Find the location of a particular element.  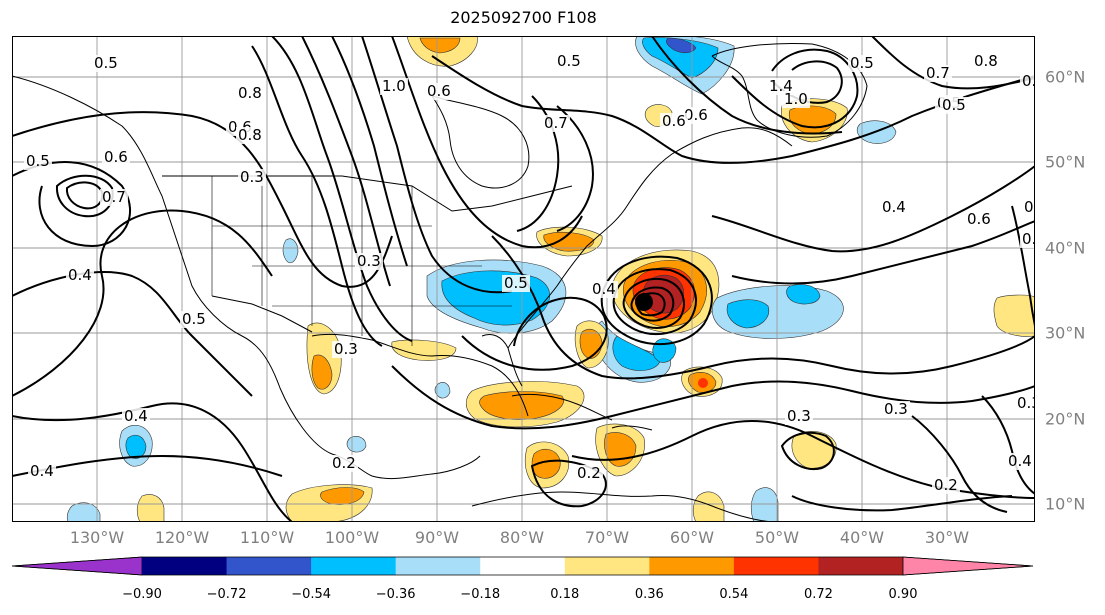

storm-negative-inner is located at coordinates (636, 353).